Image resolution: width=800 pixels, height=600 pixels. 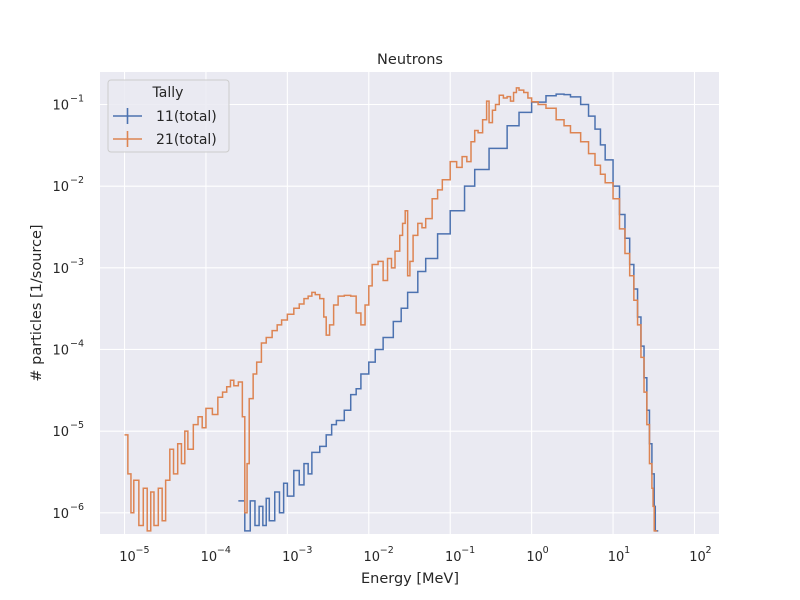 I want to click on x-tick-label: 10 −2, so click(x=379, y=555).